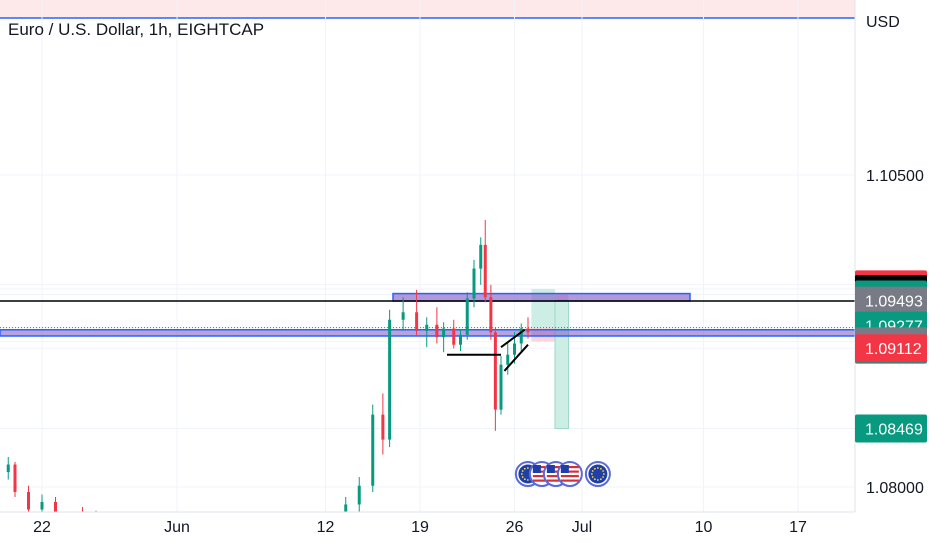 This screenshot has width=932, height=550. Describe the element at coordinates (326, 527) in the screenshot. I see `time-tick-label: 12` at that location.